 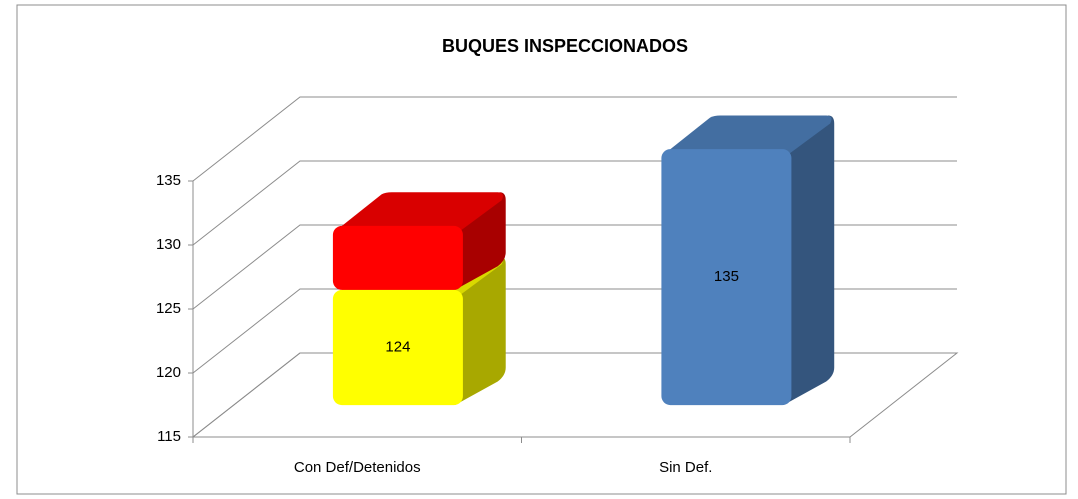 I want to click on y-tick-label: 115, so click(x=169, y=436).